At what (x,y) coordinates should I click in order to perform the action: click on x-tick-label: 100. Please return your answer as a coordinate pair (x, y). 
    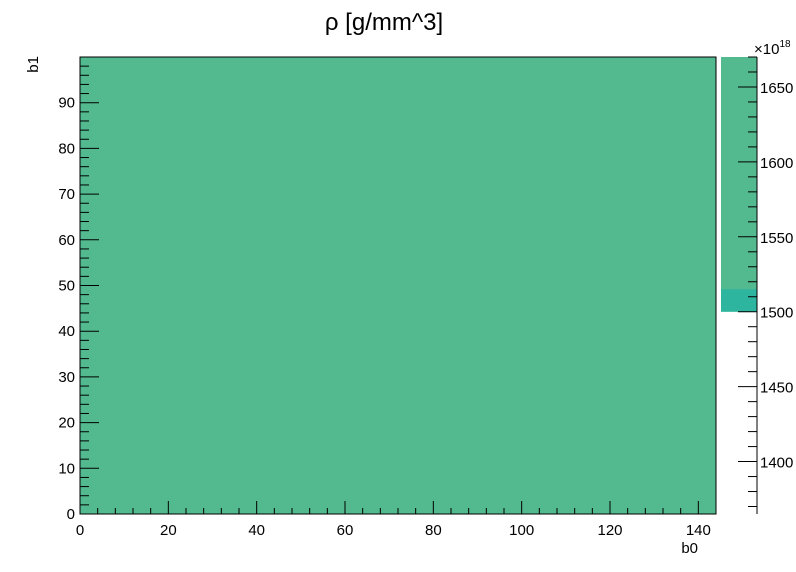
    Looking at the image, I should click on (521, 530).